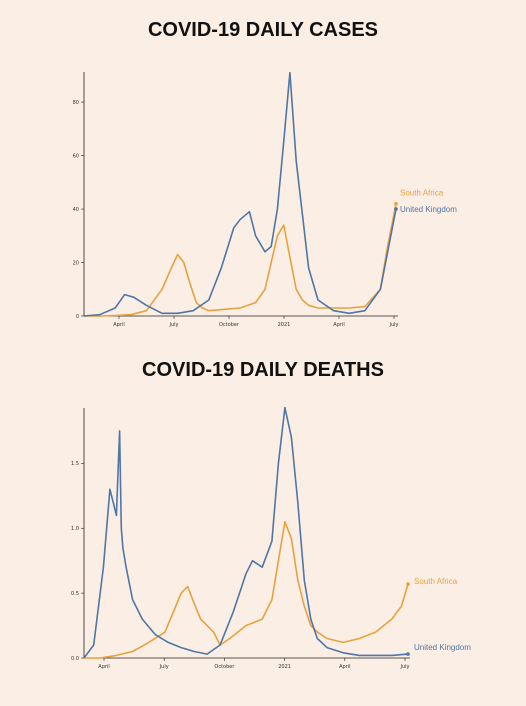 Image resolution: width=526 pixels, height=706 pixels. I want to click on cases-y-tick-label: 20, so click(76, 263).